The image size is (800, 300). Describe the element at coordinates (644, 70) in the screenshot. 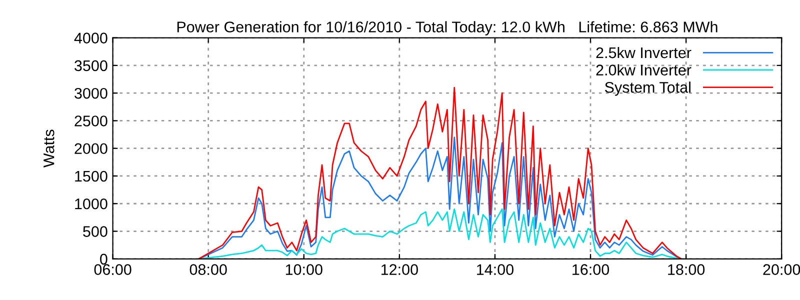

I see `legend-label: 2.0kw Inverter` at that location.